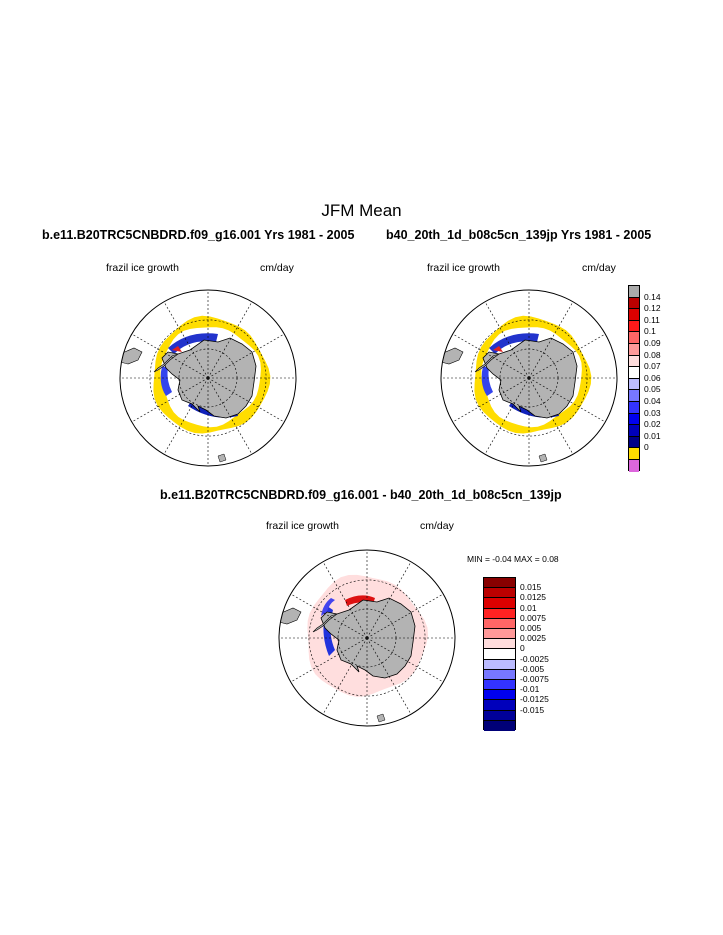 The image size is (723, 935). What do you see at coordinates (142, 268) in the screenshot?
I see `left-variable-label: frazil ice growth` at bounding box center [142, 268].